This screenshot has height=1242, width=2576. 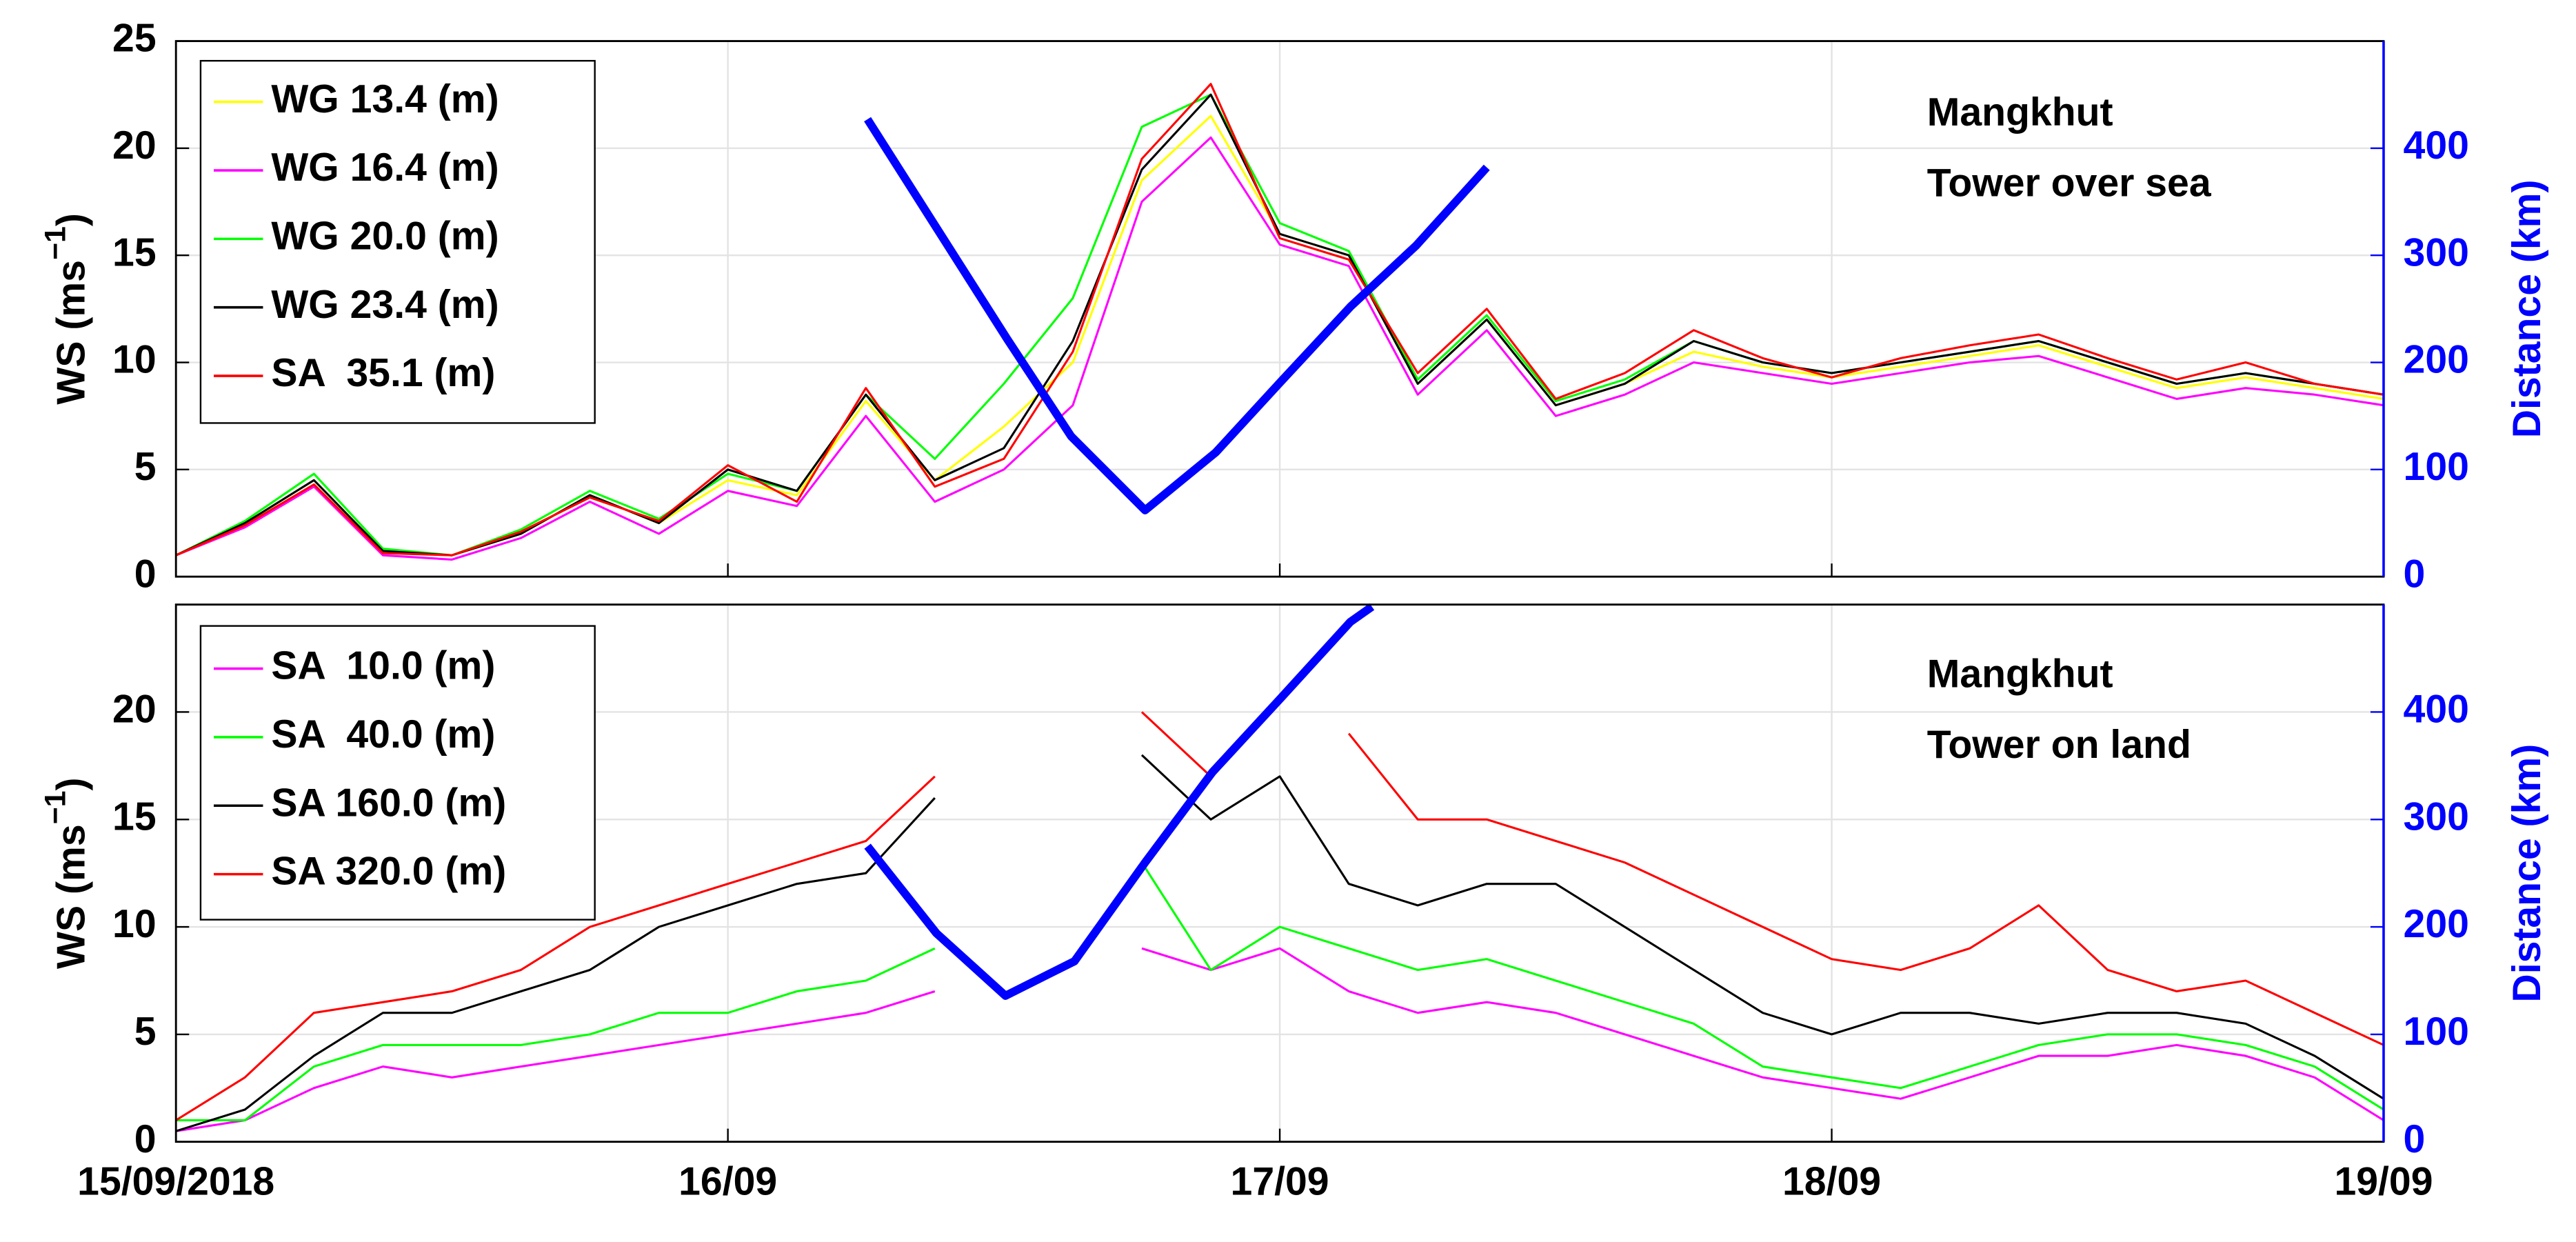 What do you see at coordinates (383, 735) in the screenshot?
I see `legend-label: SA 40.0 (m)` at bounding box center [383, 735].